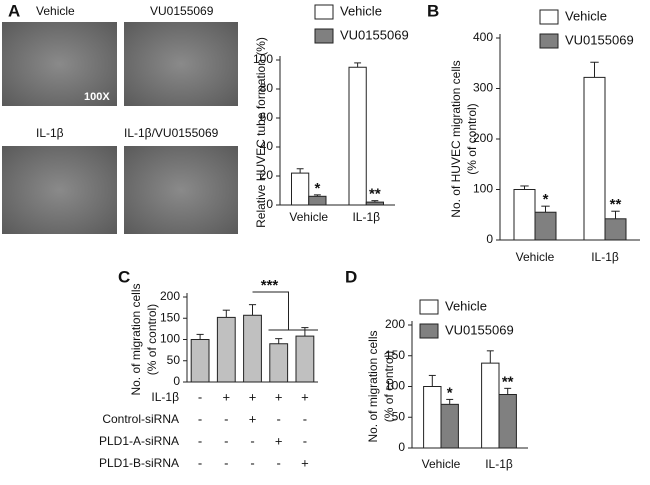  Describe the element at coordinates (285, 311) in the screenshot. I see `bracket` at that location.